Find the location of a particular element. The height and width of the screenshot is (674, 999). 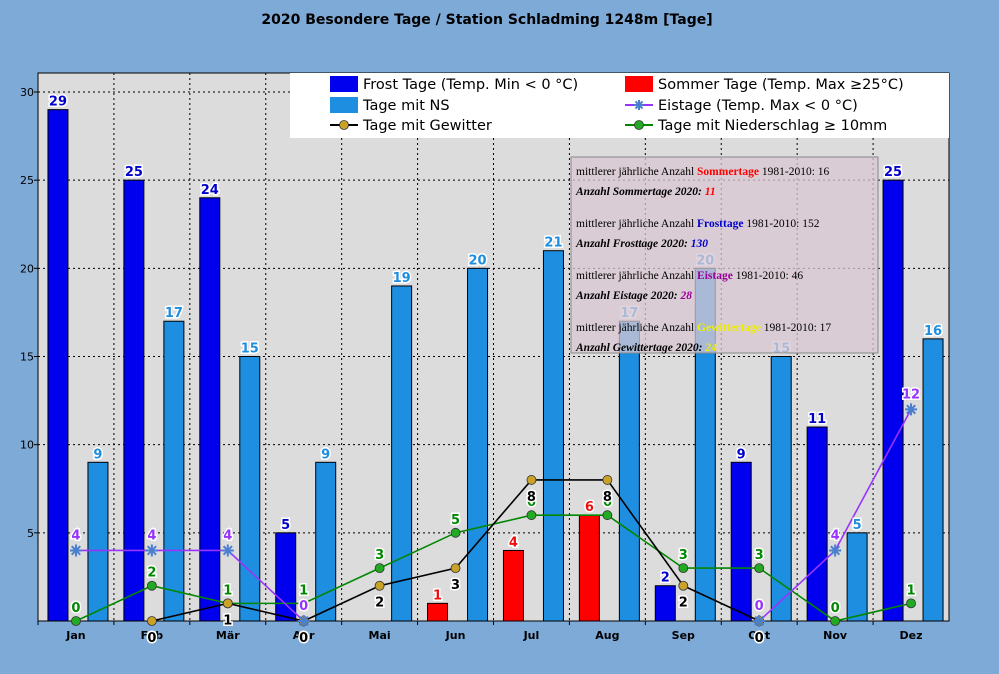

annotation-background is located at coordinates (724, 255).